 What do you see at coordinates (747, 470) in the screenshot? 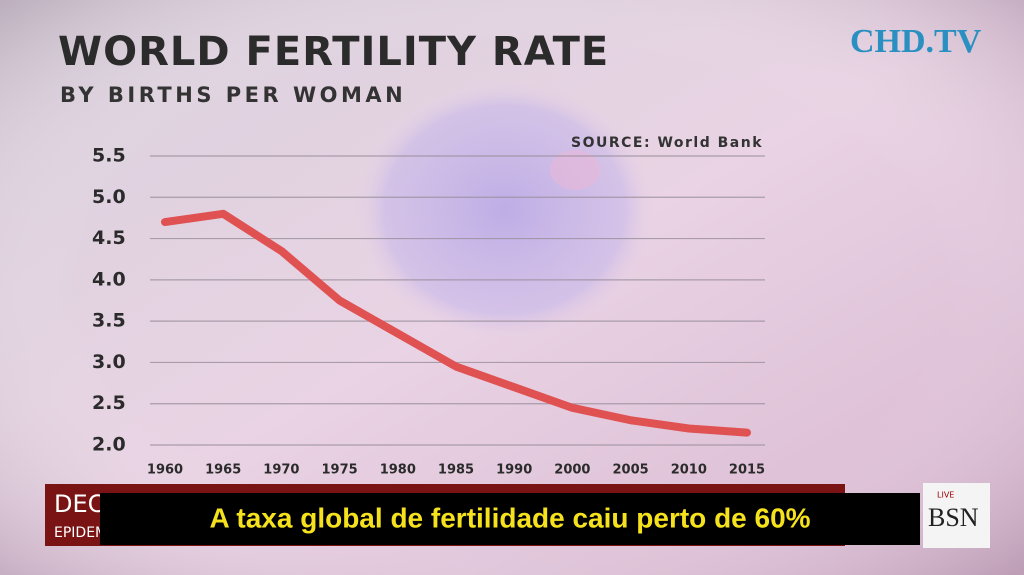
I see `x-tick-label: 2015` at bounding box center [747, 470].